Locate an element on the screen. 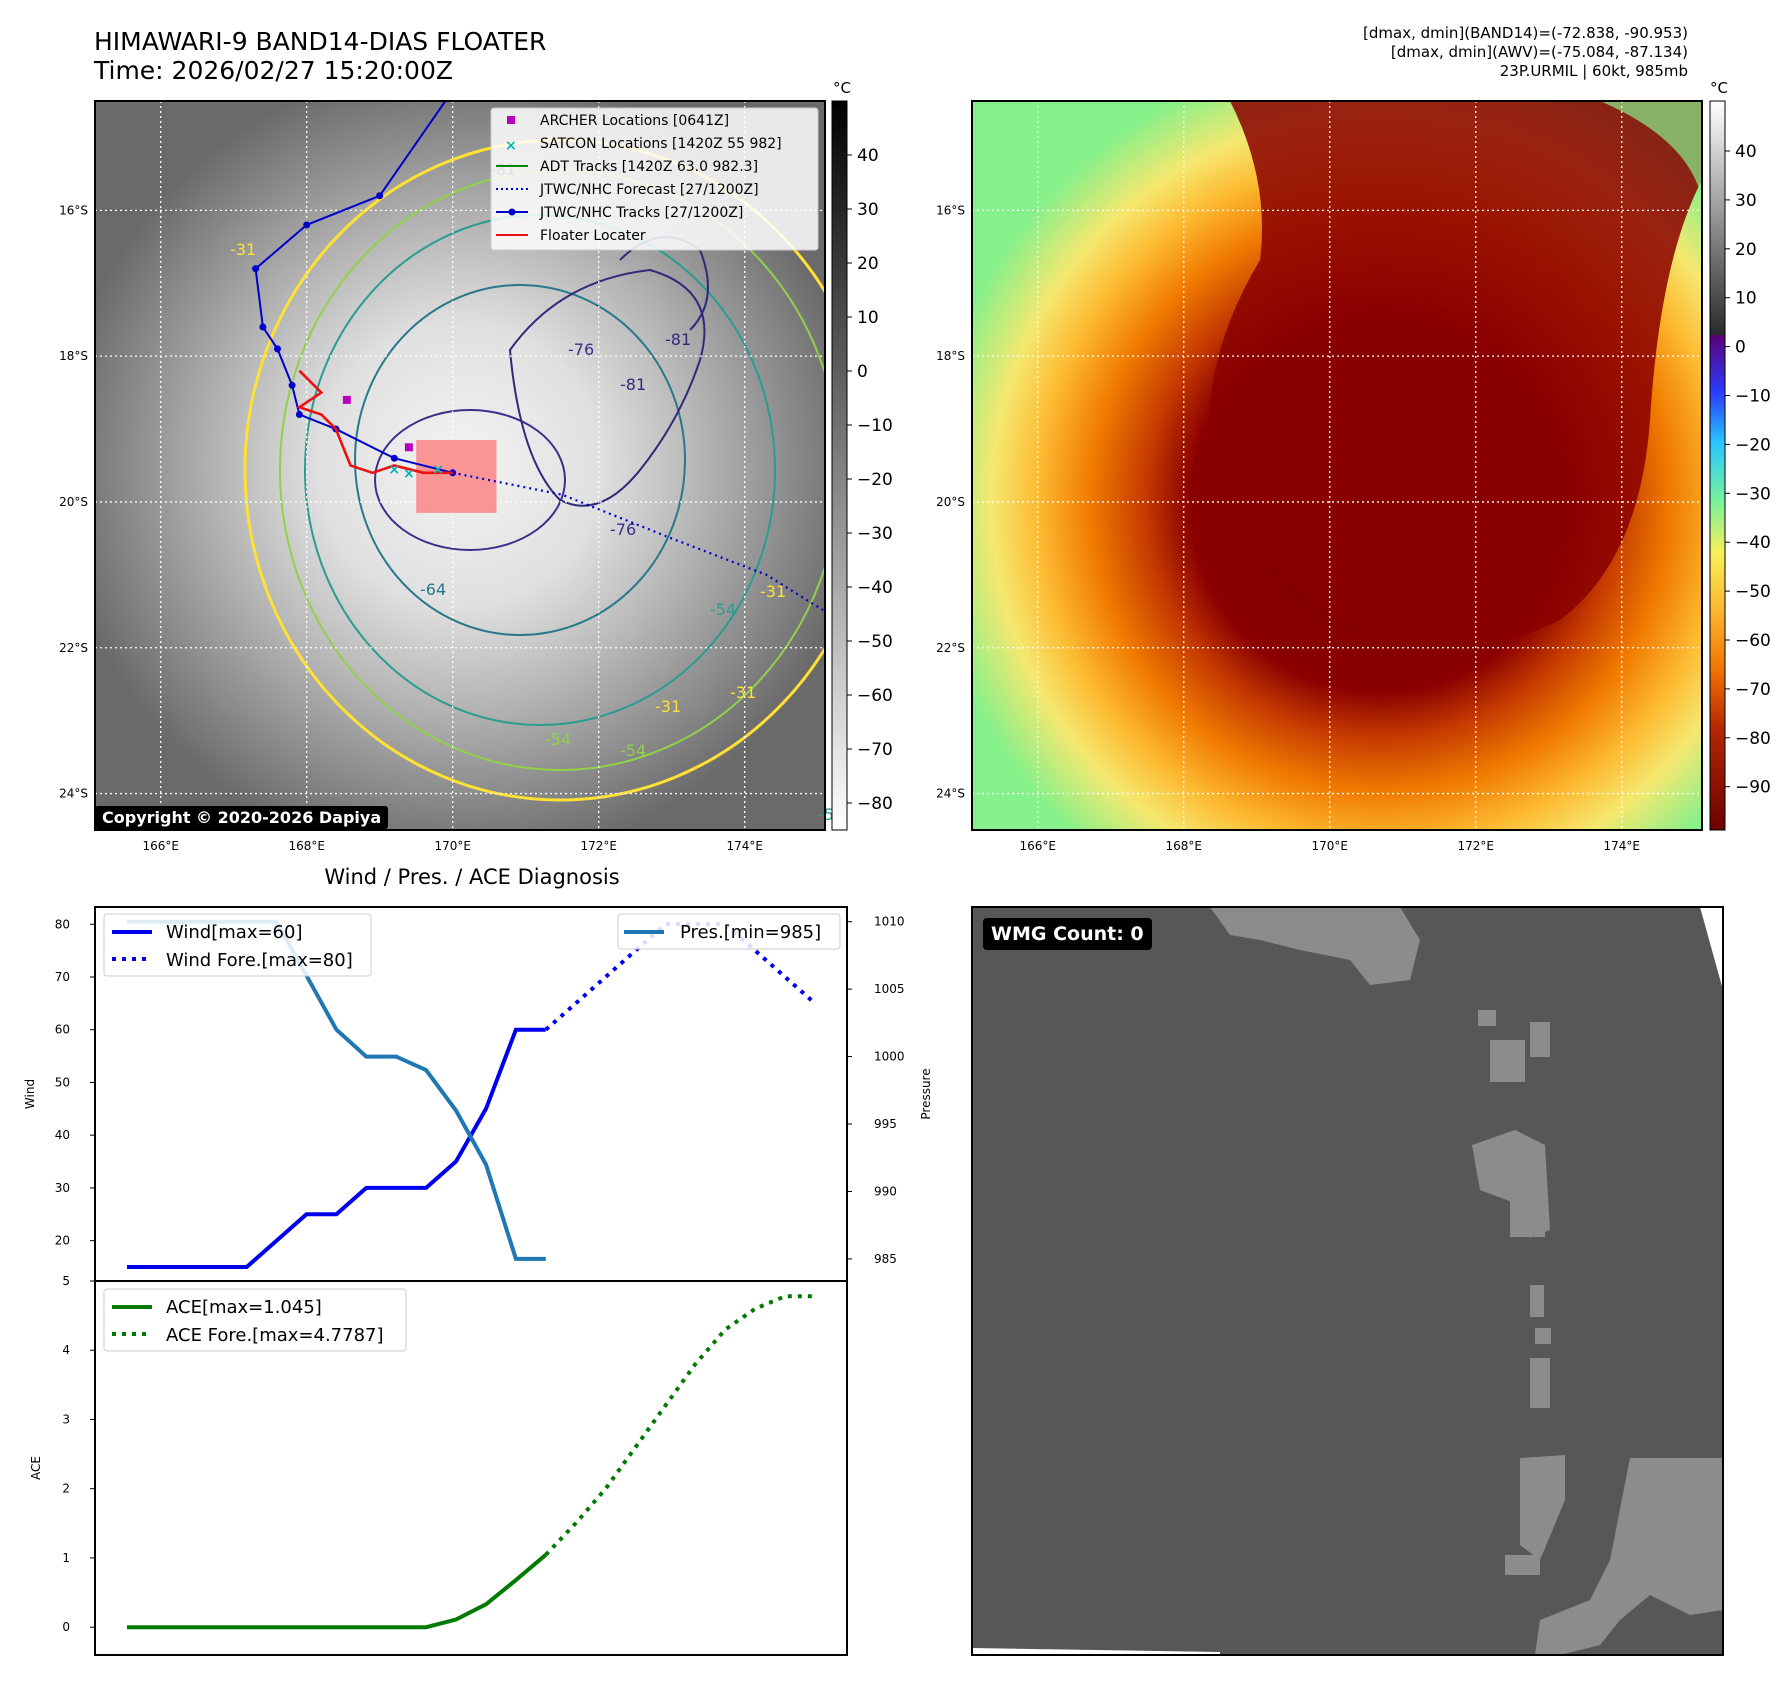  copyright-badge: Copyright © 2020-2026 Dapiya is located at coordinates (242, 817).